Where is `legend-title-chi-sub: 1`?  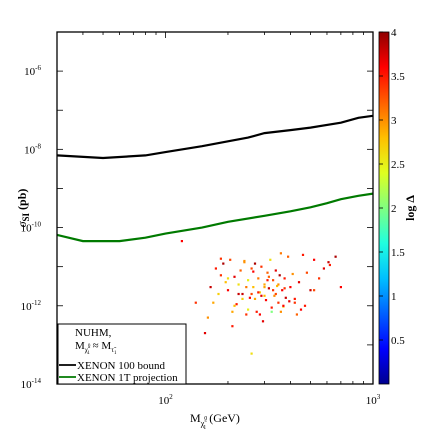
legend-title-chi-sub: 1 is located at coordinates (88, 353).